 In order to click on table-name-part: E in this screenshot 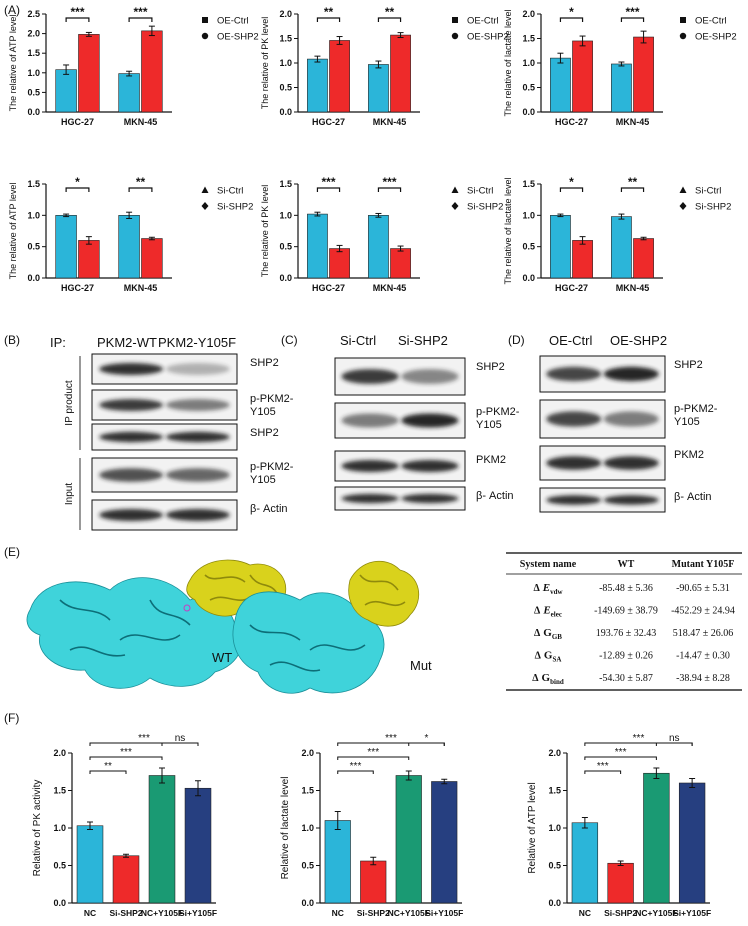, I will do `click(546, 588)`.